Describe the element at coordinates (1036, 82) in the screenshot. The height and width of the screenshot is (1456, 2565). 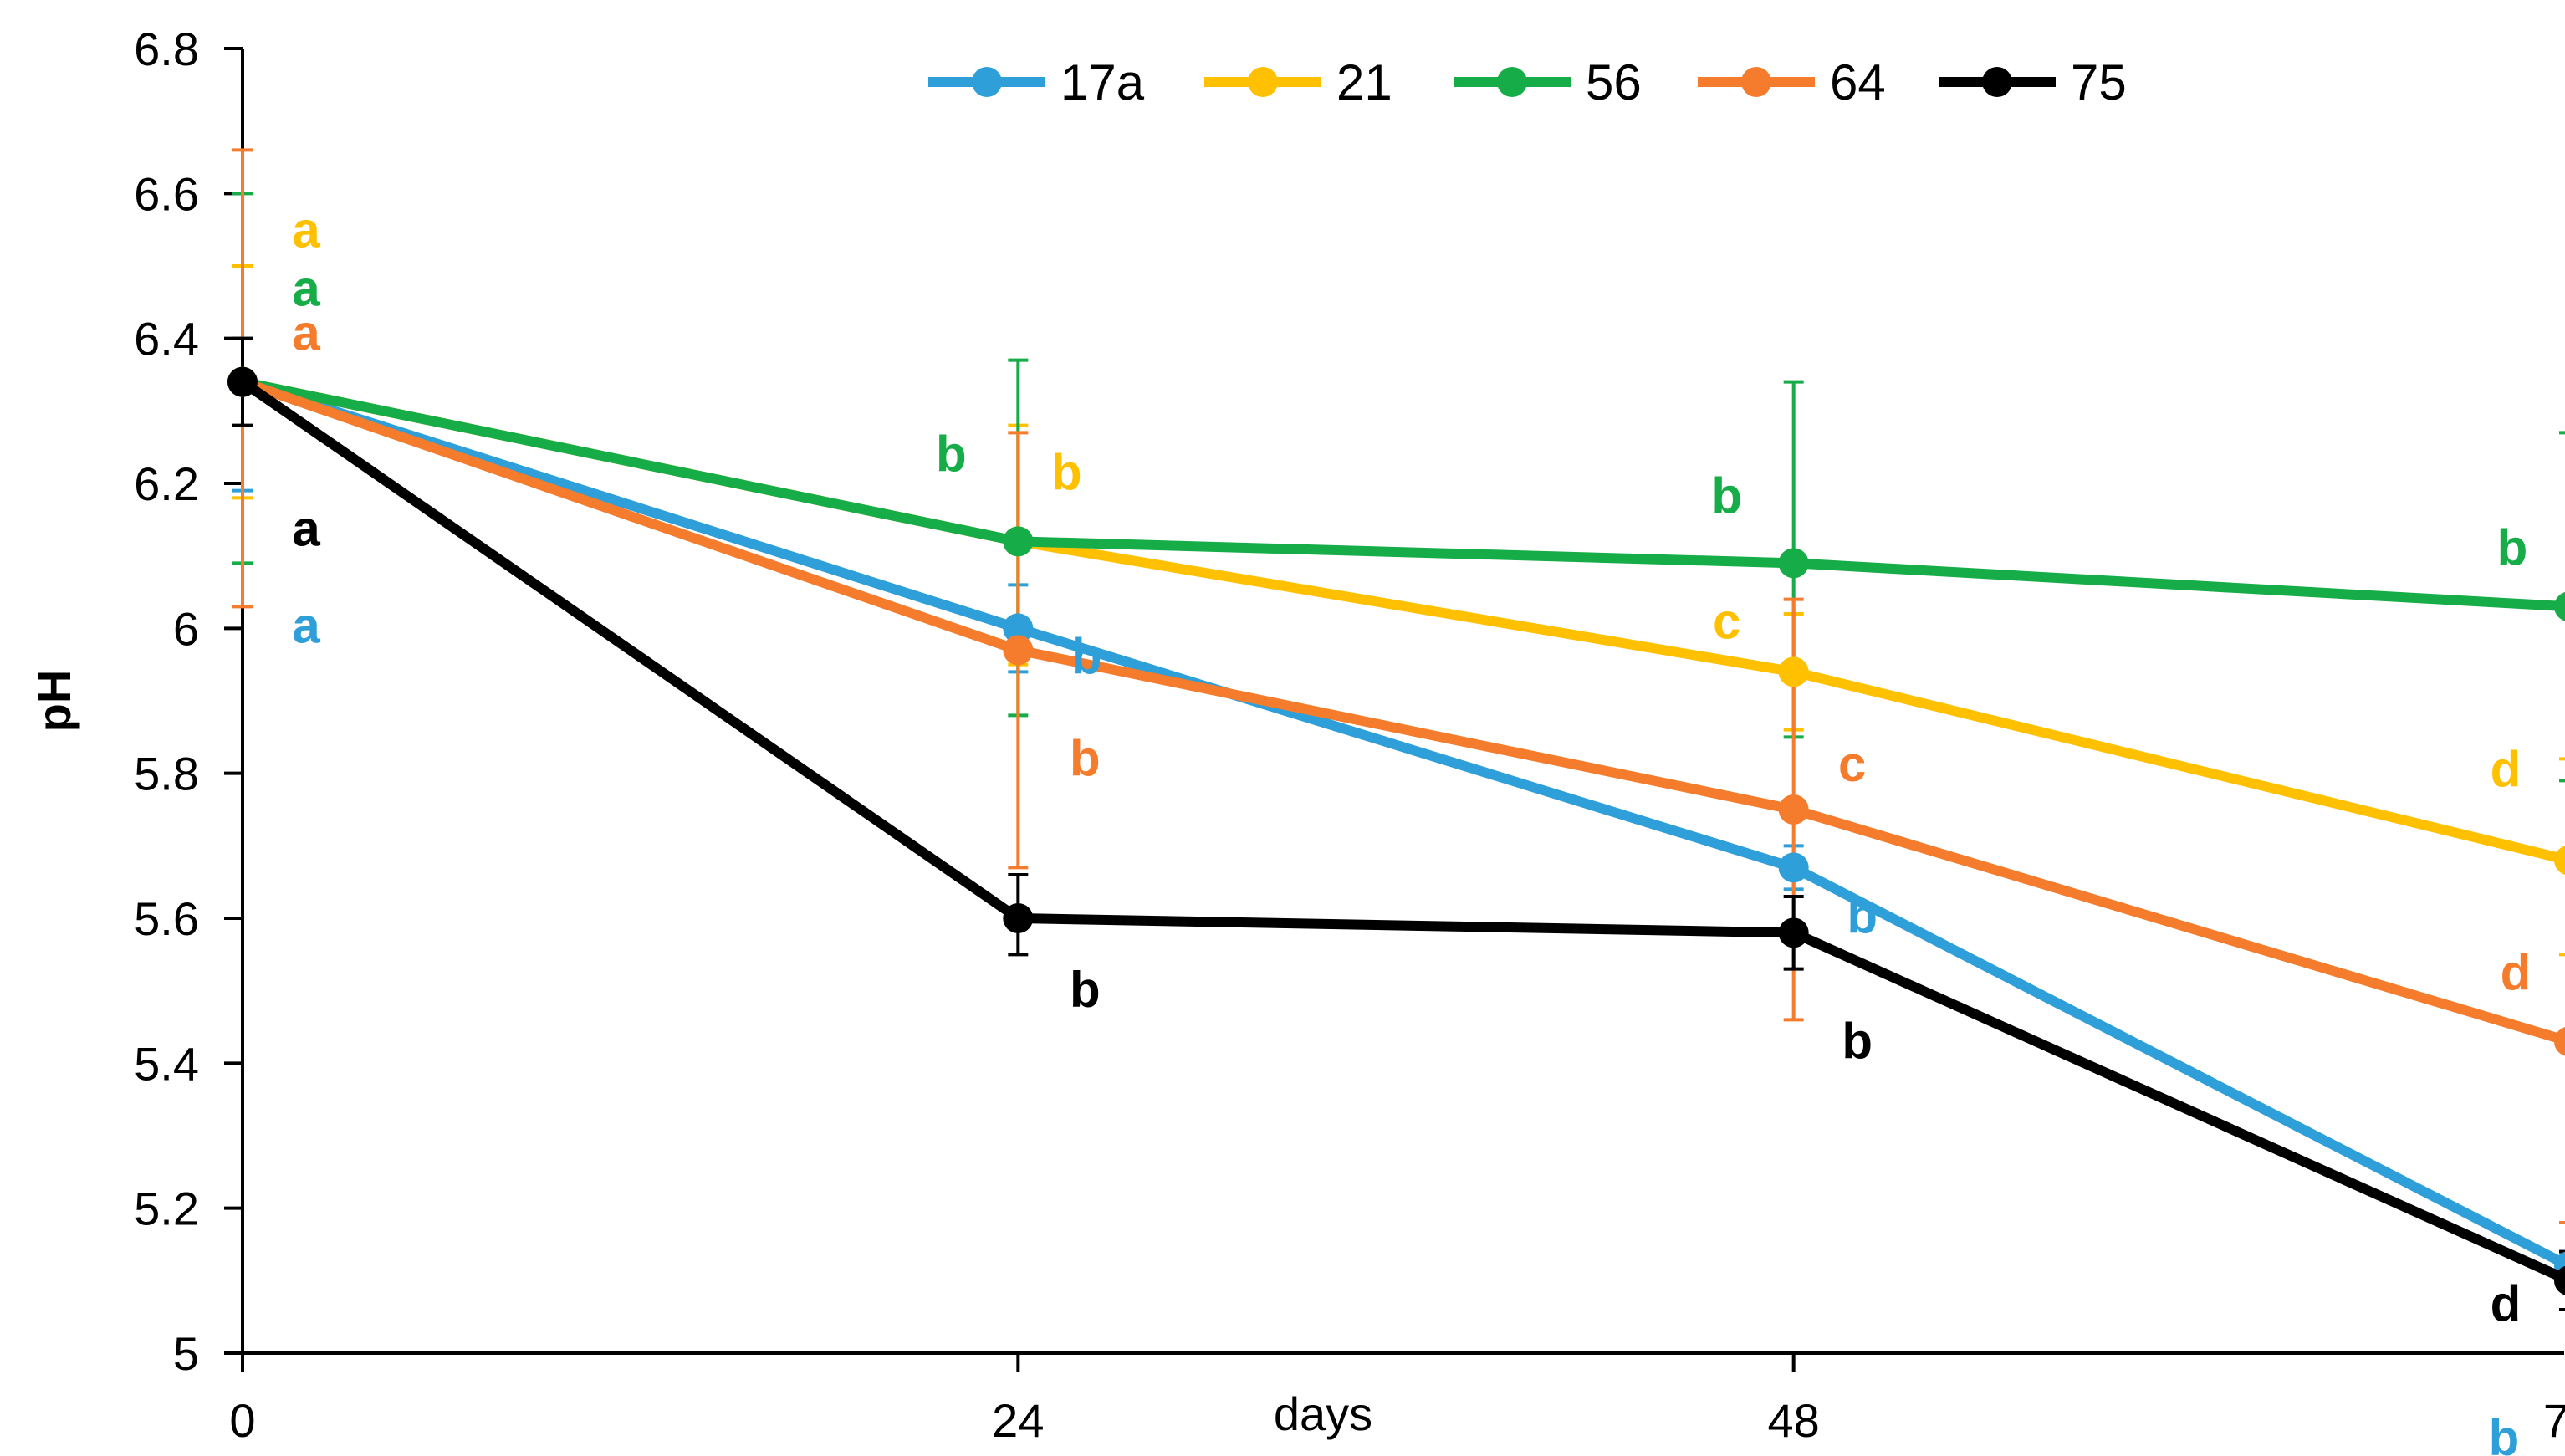
I see `legend-item-17a: 17a` at that location.